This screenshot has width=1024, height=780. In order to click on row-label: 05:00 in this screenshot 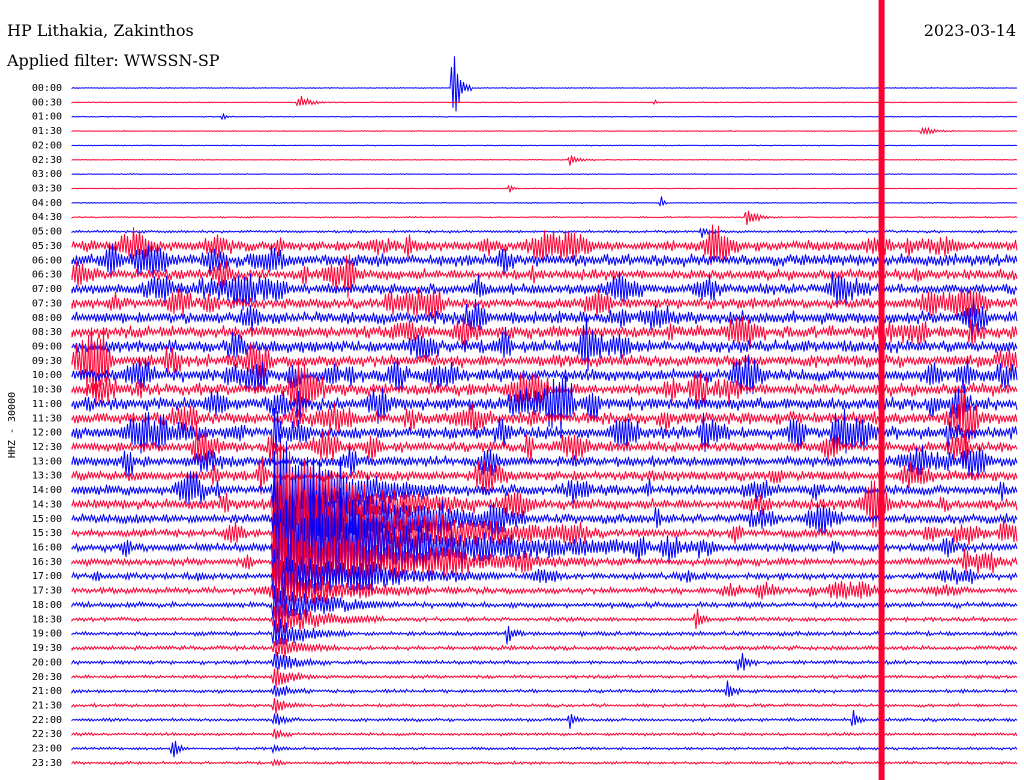, I will do `click(47, 232)`.